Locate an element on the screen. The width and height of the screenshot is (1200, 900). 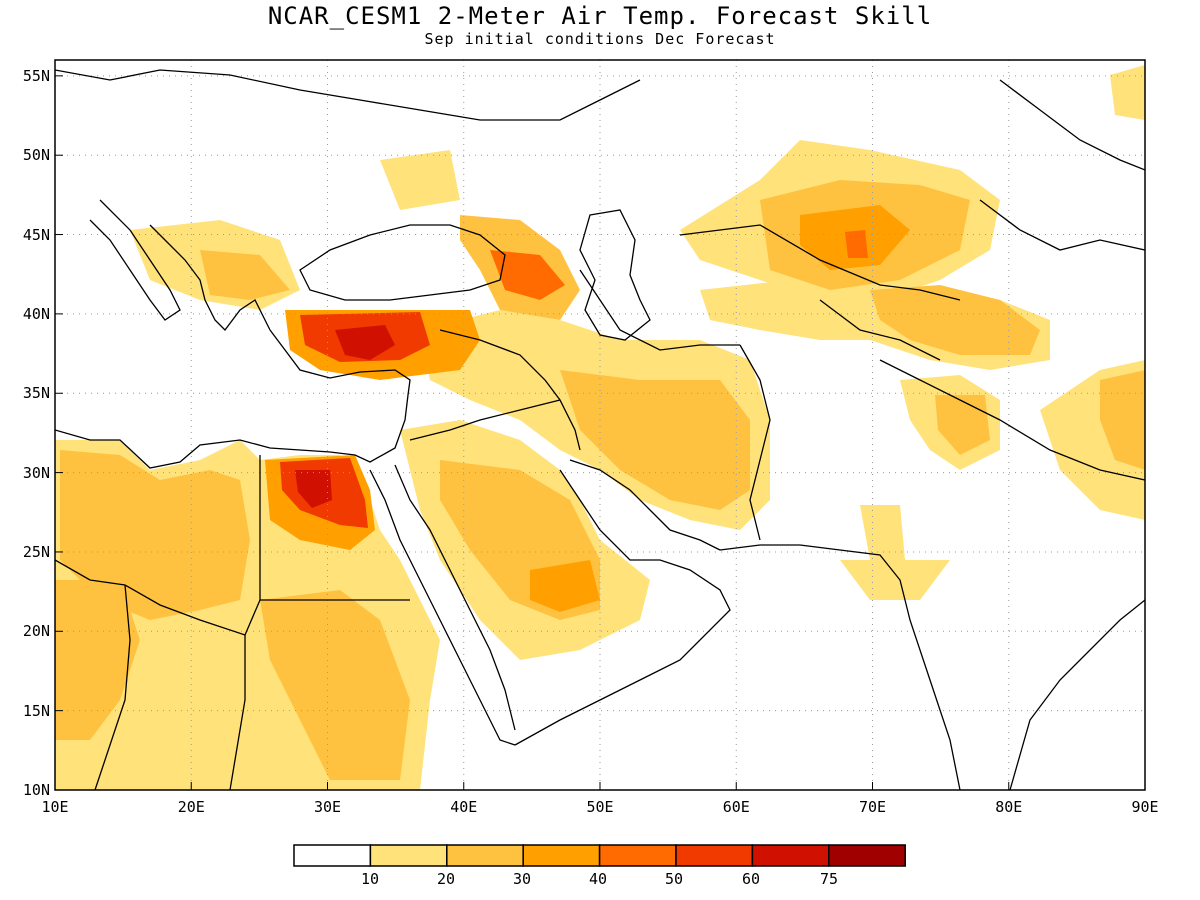
lat-tick-label: 55N is located at coordinates (36, 76).